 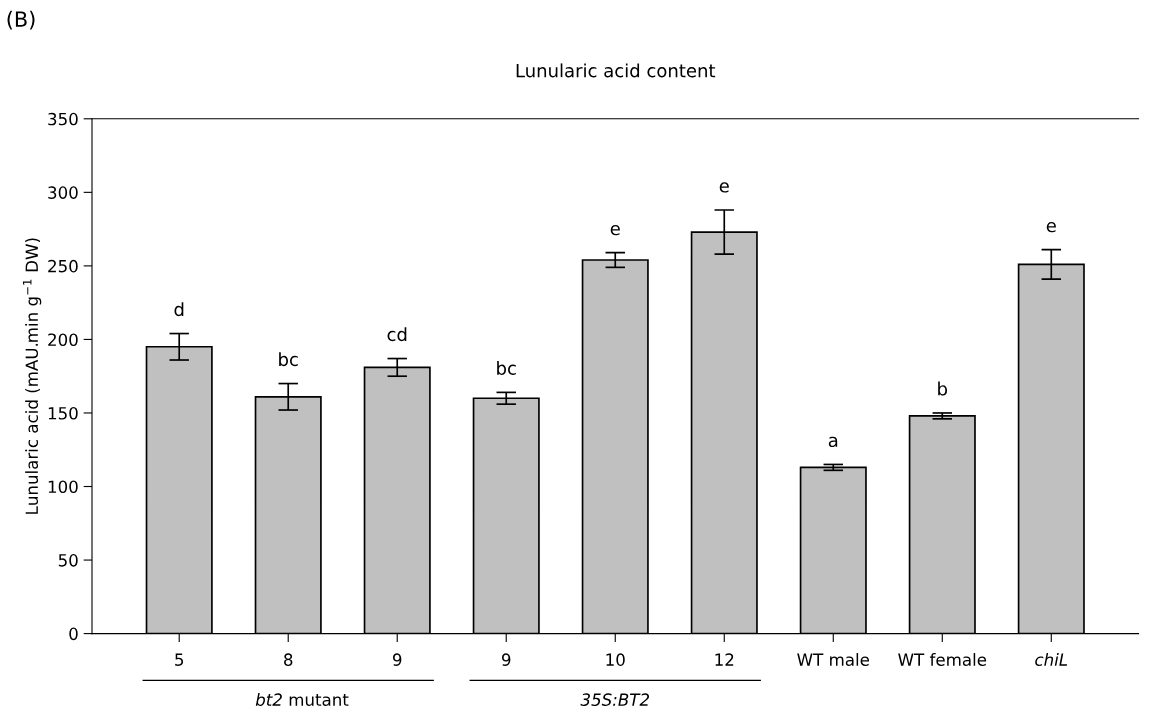 I want to click on x-tick-label: chiL, so click(x=1051, y=659).